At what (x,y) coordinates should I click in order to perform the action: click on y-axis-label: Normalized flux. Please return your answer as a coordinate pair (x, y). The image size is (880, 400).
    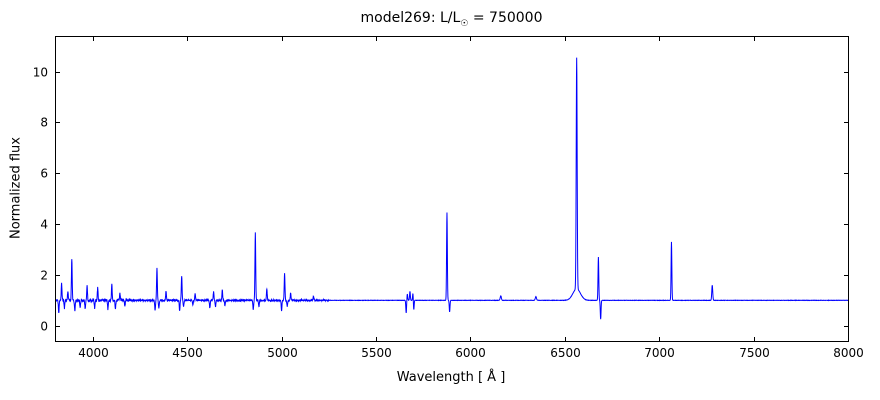
    Looking at the image, I should click on (16, 188).